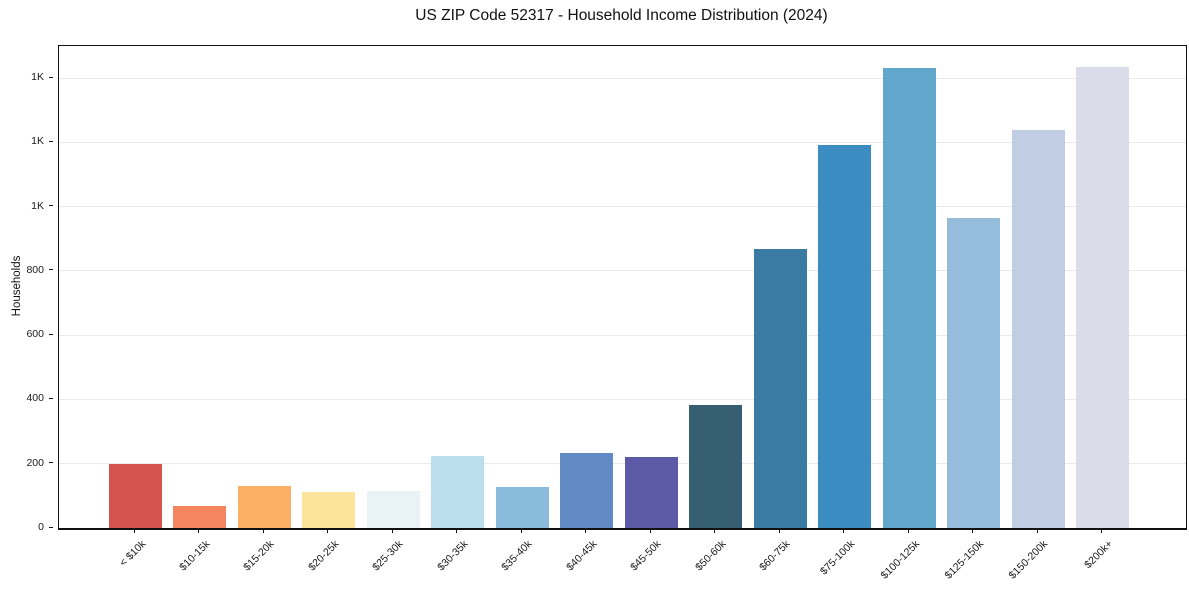 The height and width of the screenshot is (590, 1189). Describe the element at coordinates (900, 560) in the screenshot. I see `x-tick-label: $100-125k` at that location.